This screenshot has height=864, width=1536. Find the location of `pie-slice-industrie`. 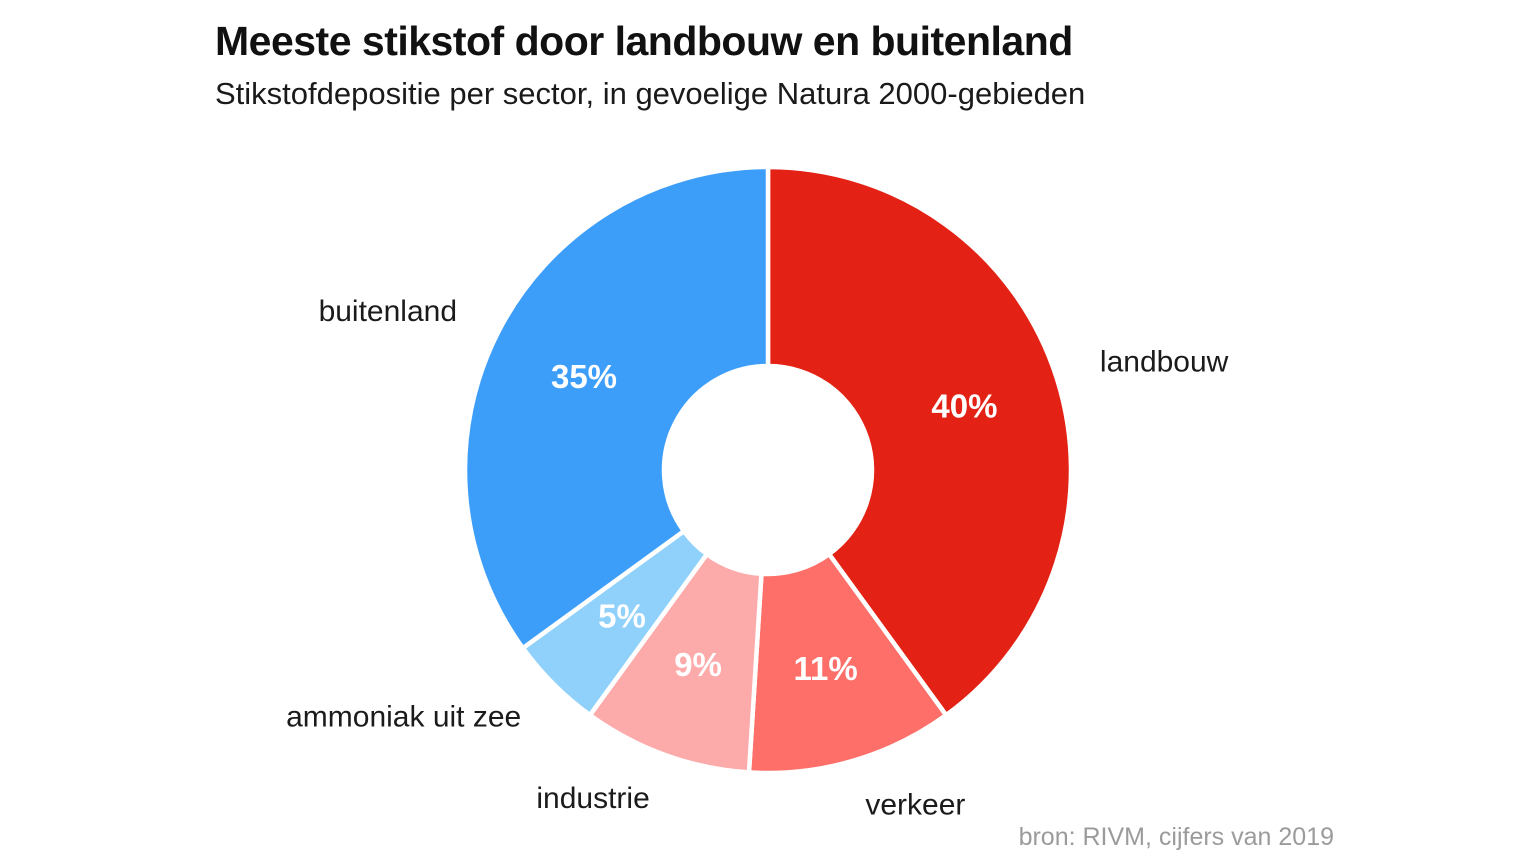

pie-slice-industrie is located at coordinates (675, 663).